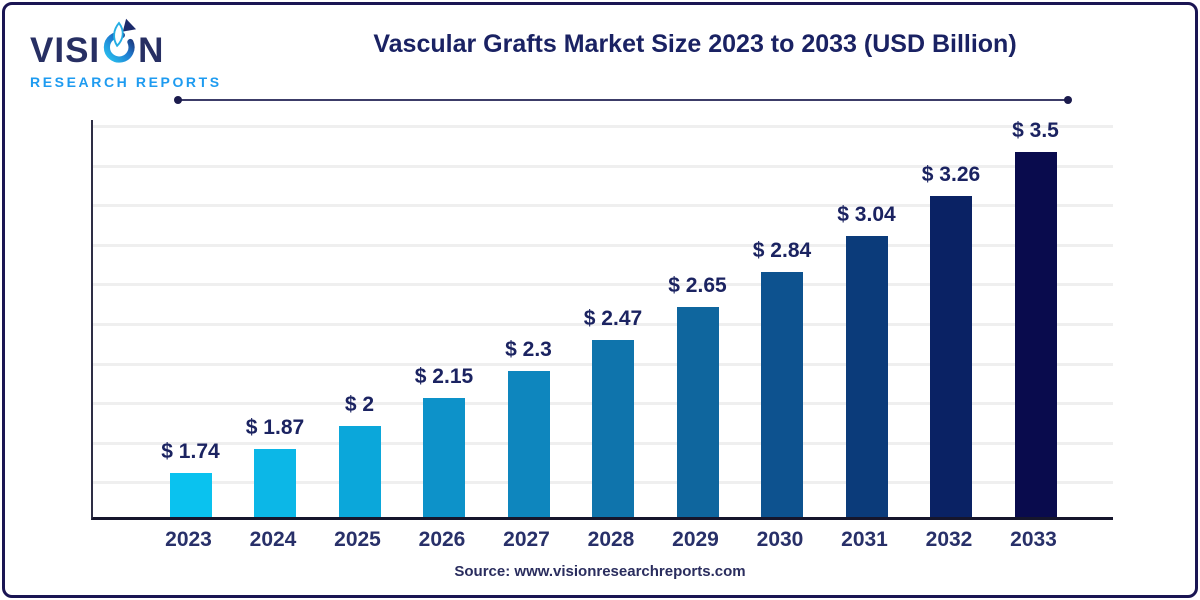 The width and height of the screenshot is (1200, 600). What do you see at coordinates (951, 356) in the screenshot?
I see `bar-2032` at bounding box center [951, 356].